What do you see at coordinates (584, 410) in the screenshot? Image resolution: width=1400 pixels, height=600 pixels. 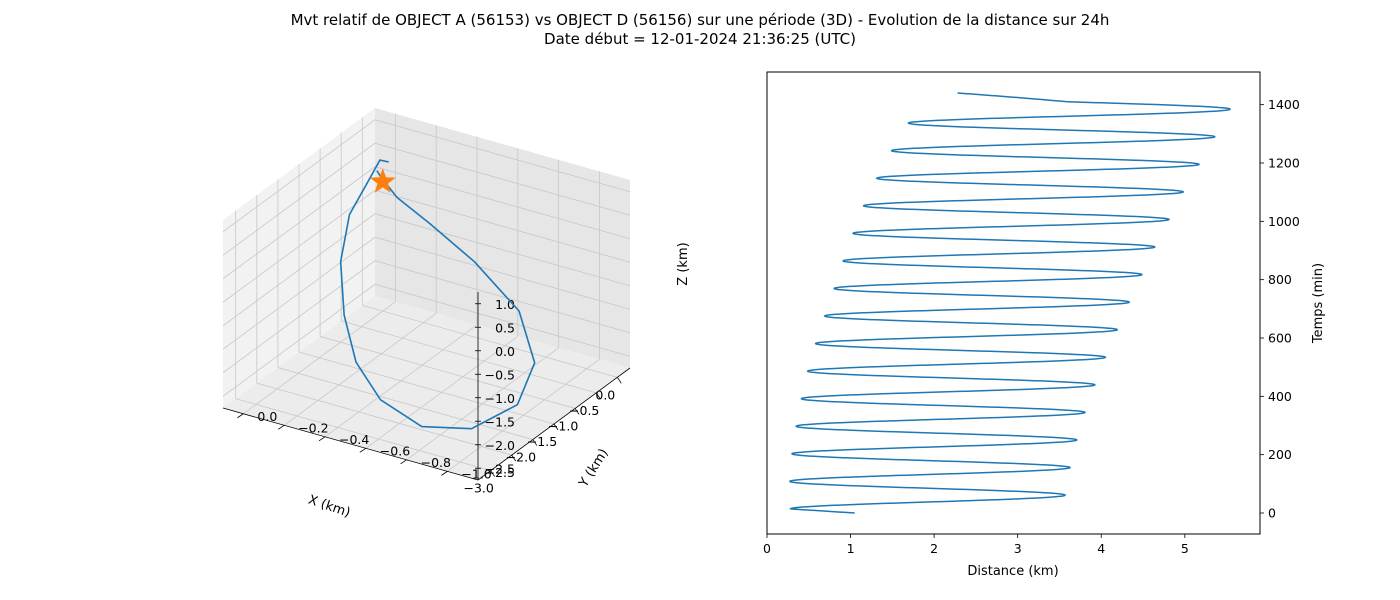 I see `x-tick-label-3d: −0.5` at bounding box center [584, 410].